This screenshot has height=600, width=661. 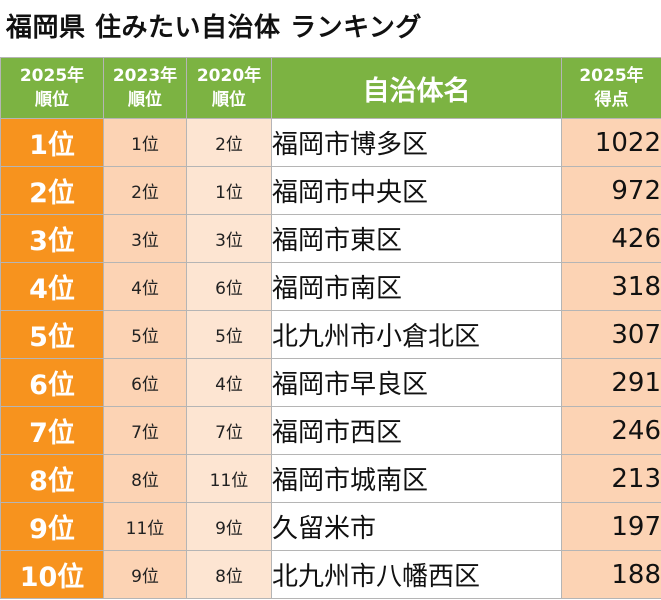 What do you see at coordinates (416, 88) in the screenshot?
I see `header-municipality-name: 自治体名` at bounding box center [416, 88].